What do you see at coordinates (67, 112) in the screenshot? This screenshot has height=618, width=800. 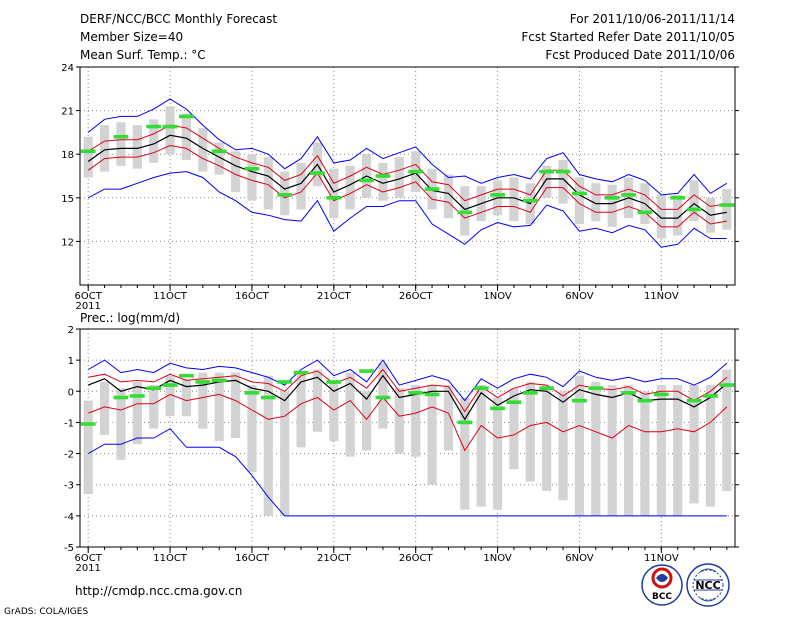 I see `y-tick-label: 21` at bounding box center [67, 112].